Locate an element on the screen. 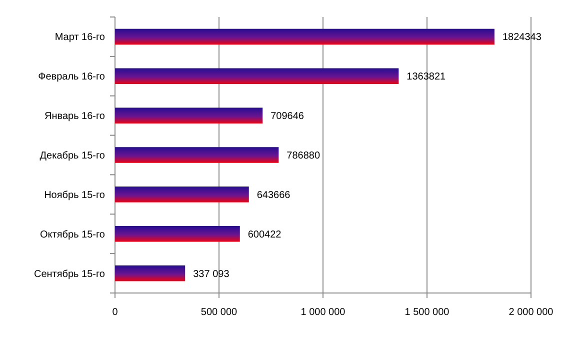  y-tick-label: Октябрь 15-го is located at coordinates (73, 234).